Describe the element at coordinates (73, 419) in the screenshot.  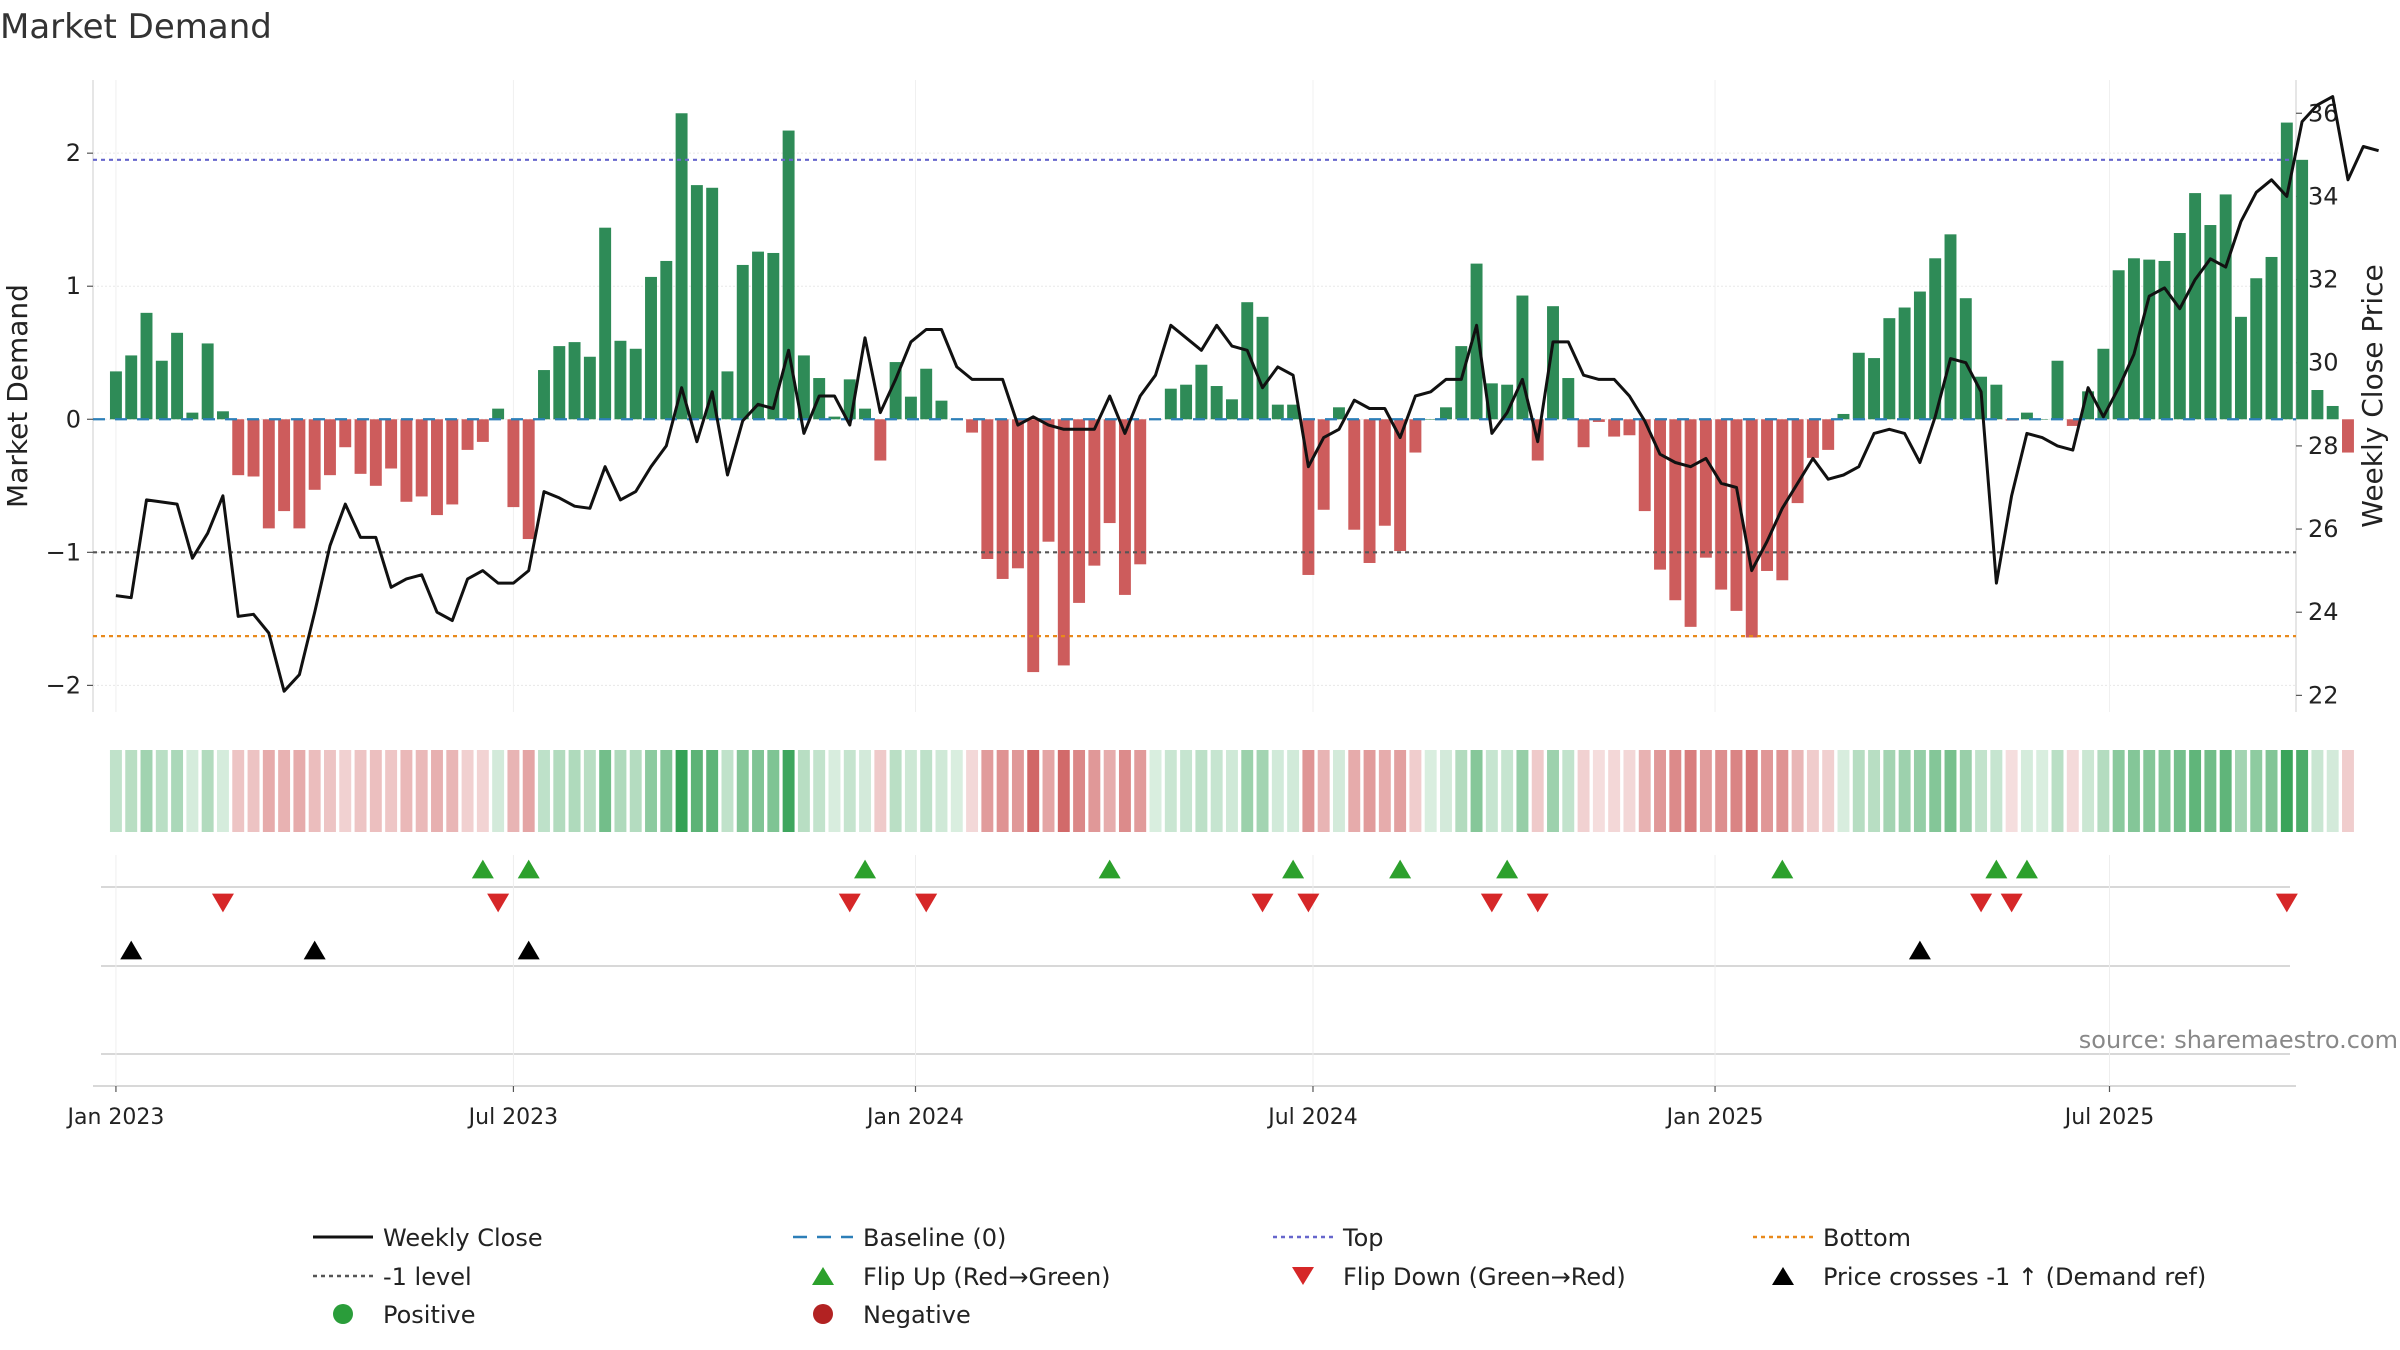
I see `left-tick-label: 0` at that location.